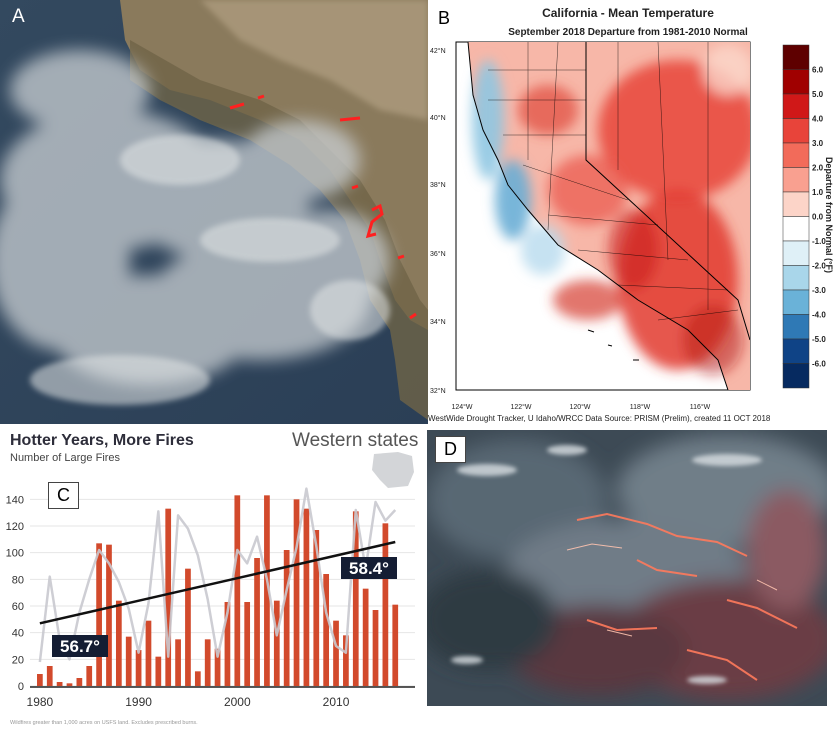 The image size is (837, 732). Describe the element at coordinates (818, 119) in the screenshot. I see `colorbar-tick-label: 4.0` at that location.